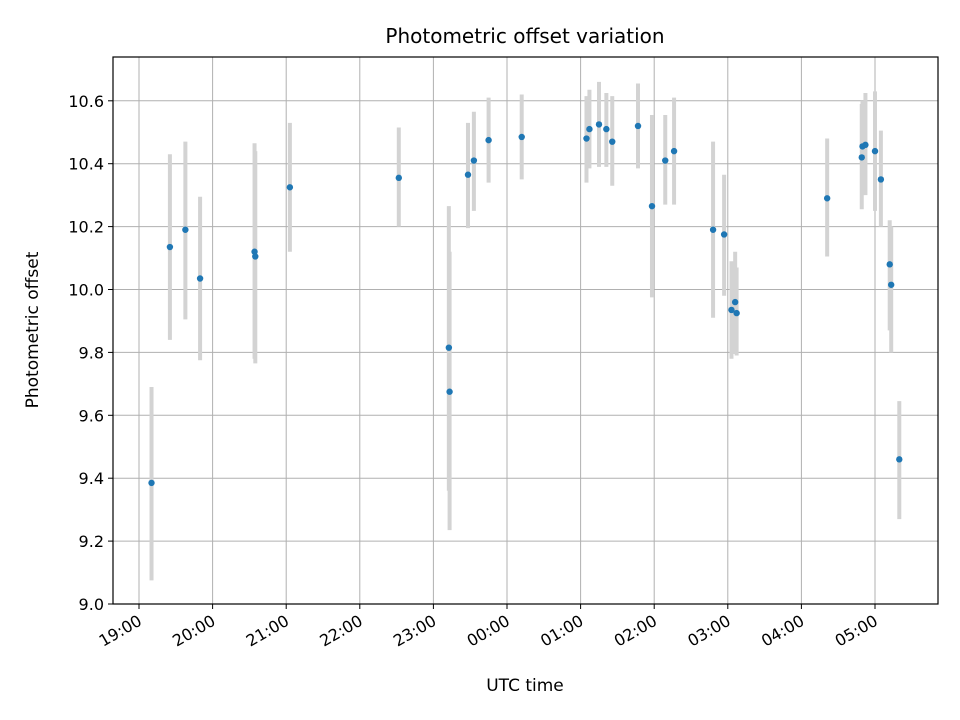 Image resolution: width=960 pixels, height=720 pixels. Describe the element at coordinates (524, 36) in the screenshot. I see `chart-title: Photometric offset variation` at that location.